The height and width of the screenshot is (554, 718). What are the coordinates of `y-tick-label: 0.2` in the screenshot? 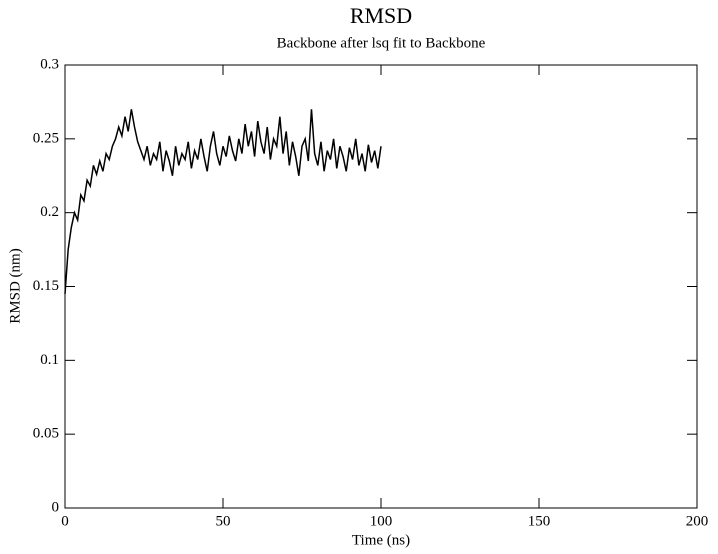 It's located at (49, 212).